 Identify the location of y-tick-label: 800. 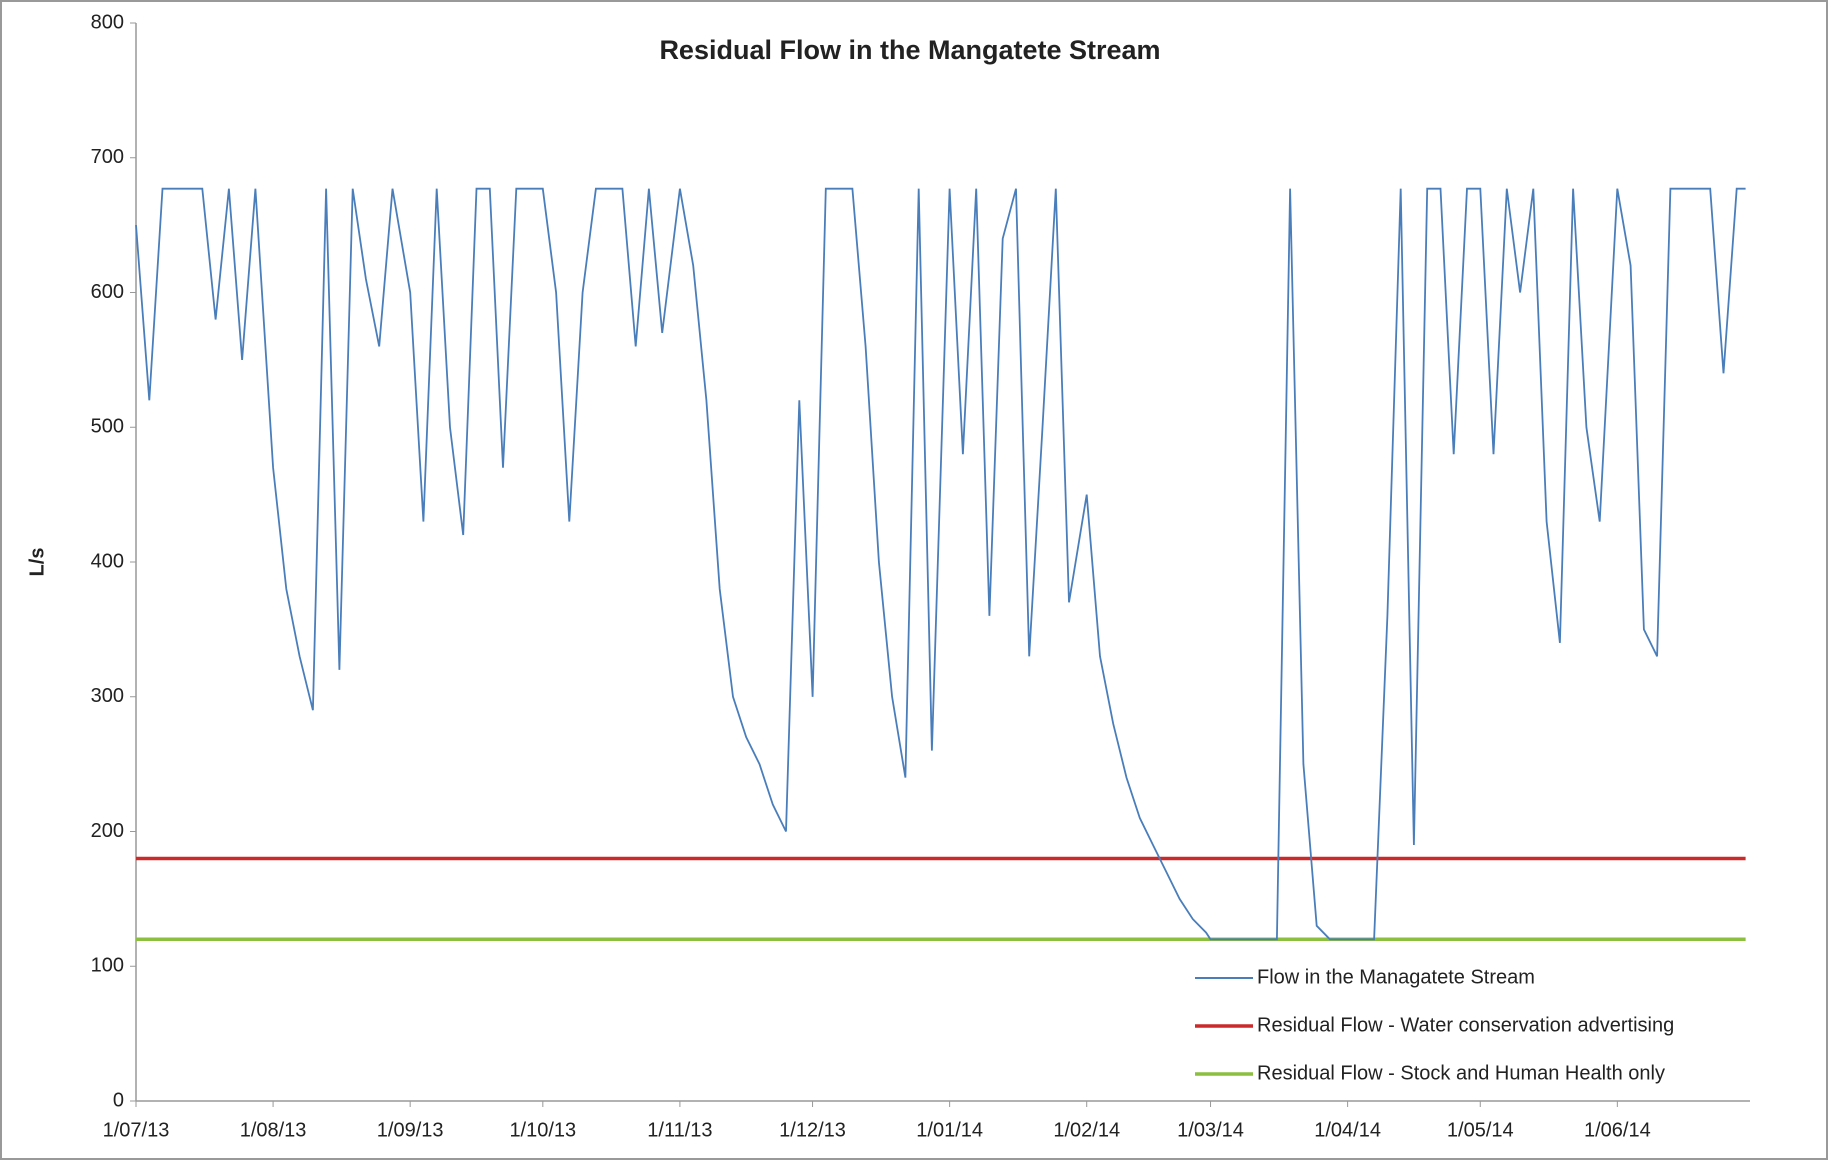
(107, 22).